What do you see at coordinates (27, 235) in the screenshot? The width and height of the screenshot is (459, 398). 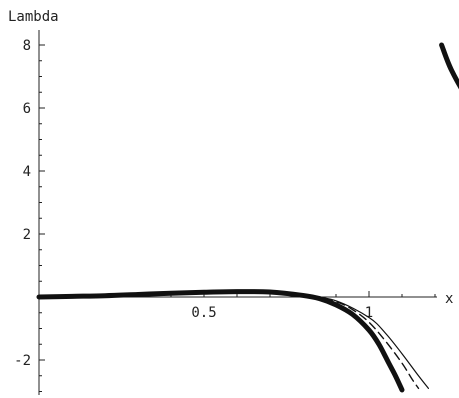 I see `y-tick-label: 2` at bounding box center [27, 235].